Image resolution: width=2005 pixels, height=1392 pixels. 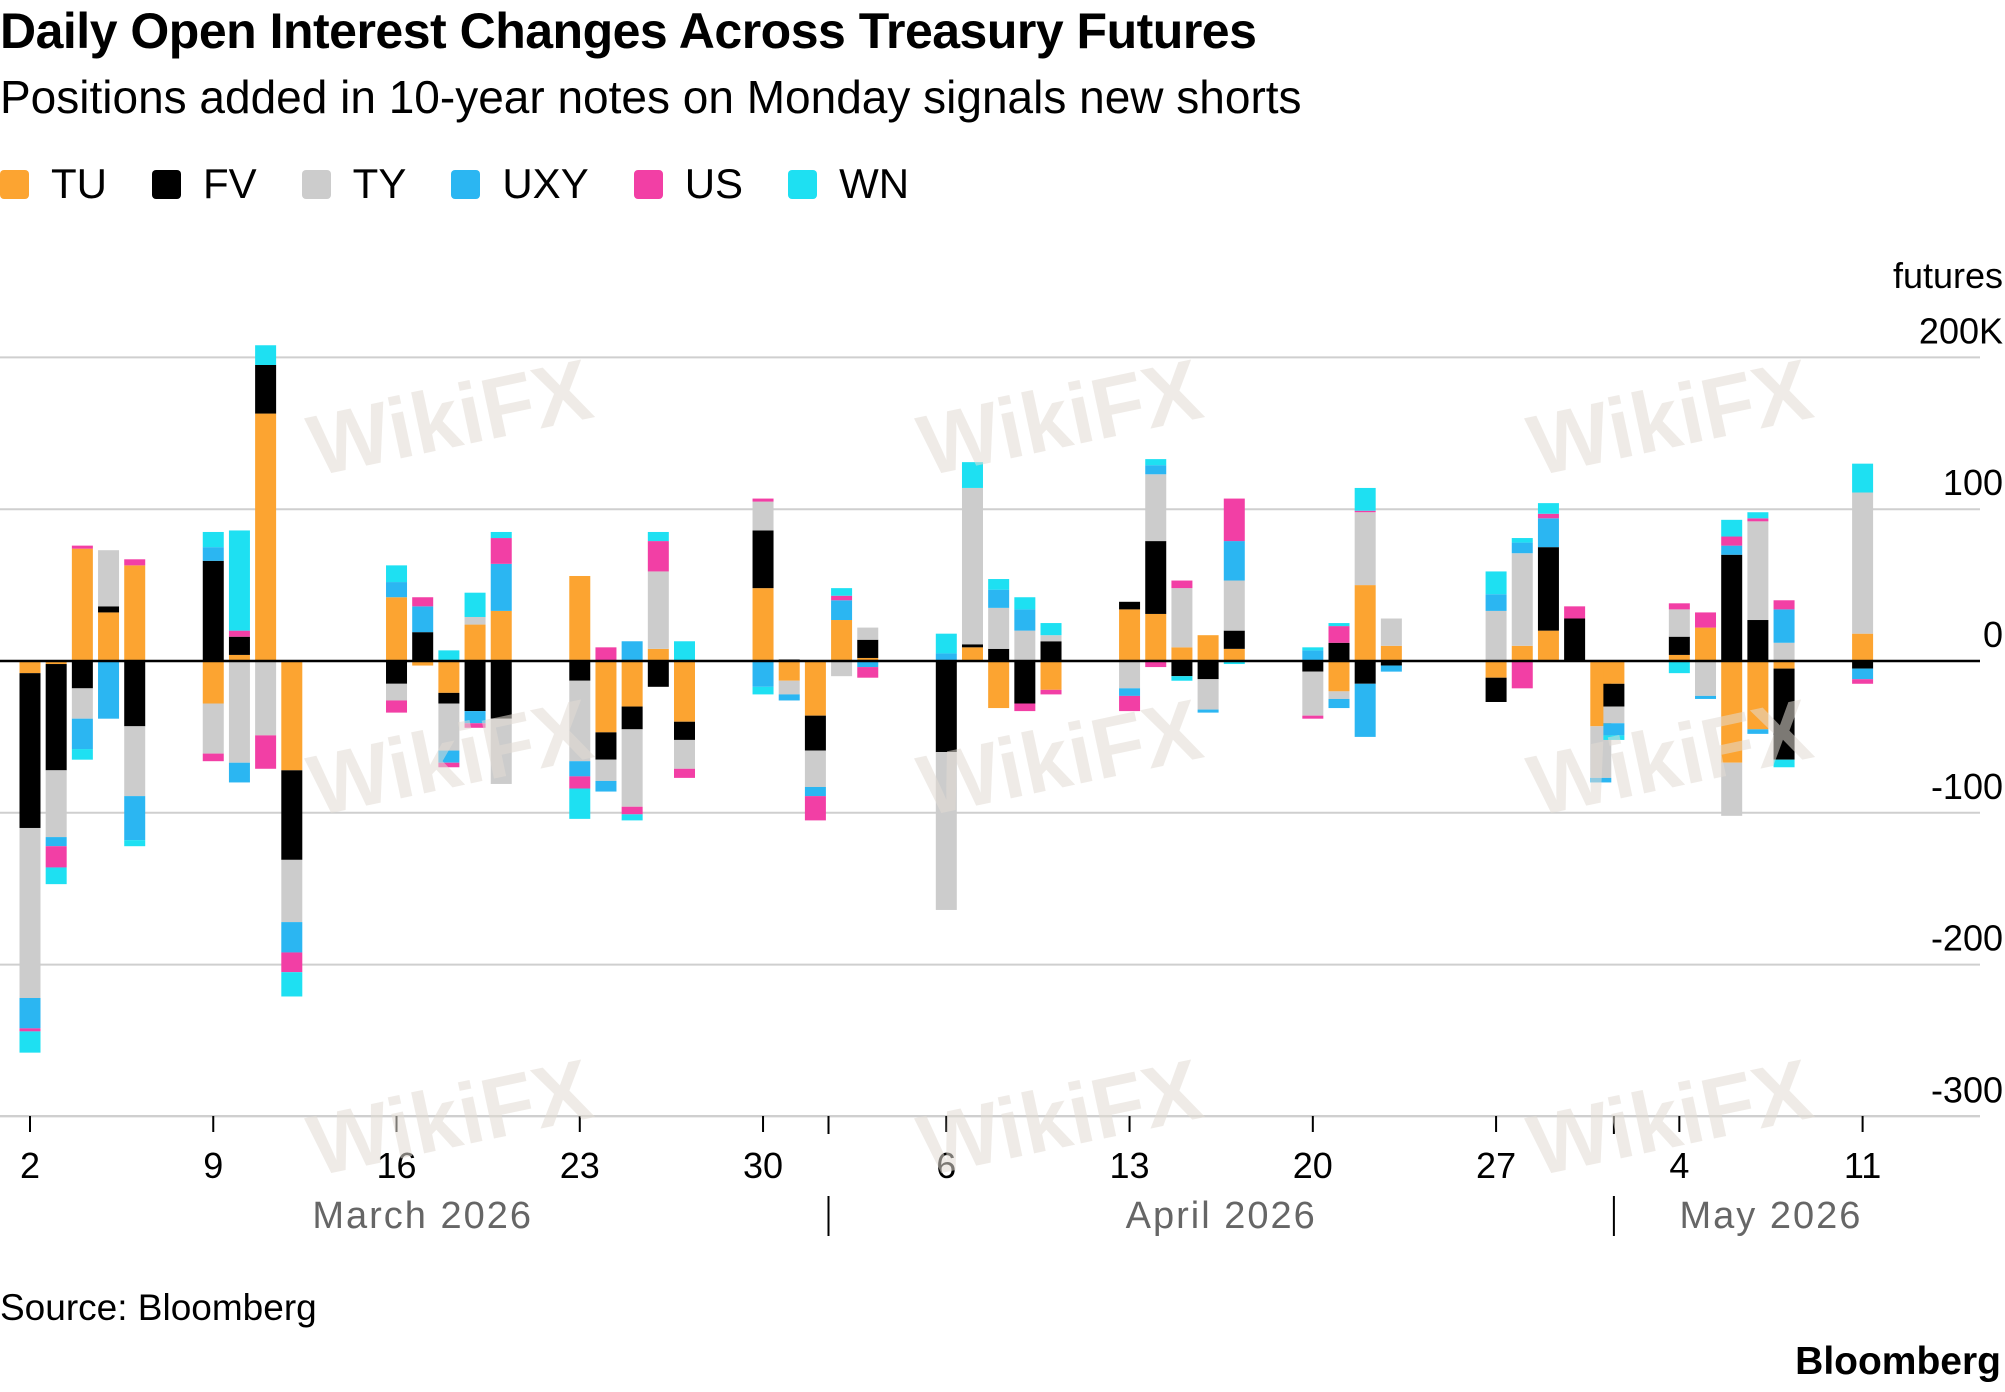 I want to click on legend-label-wn: WN, so click(x=874, y=183).